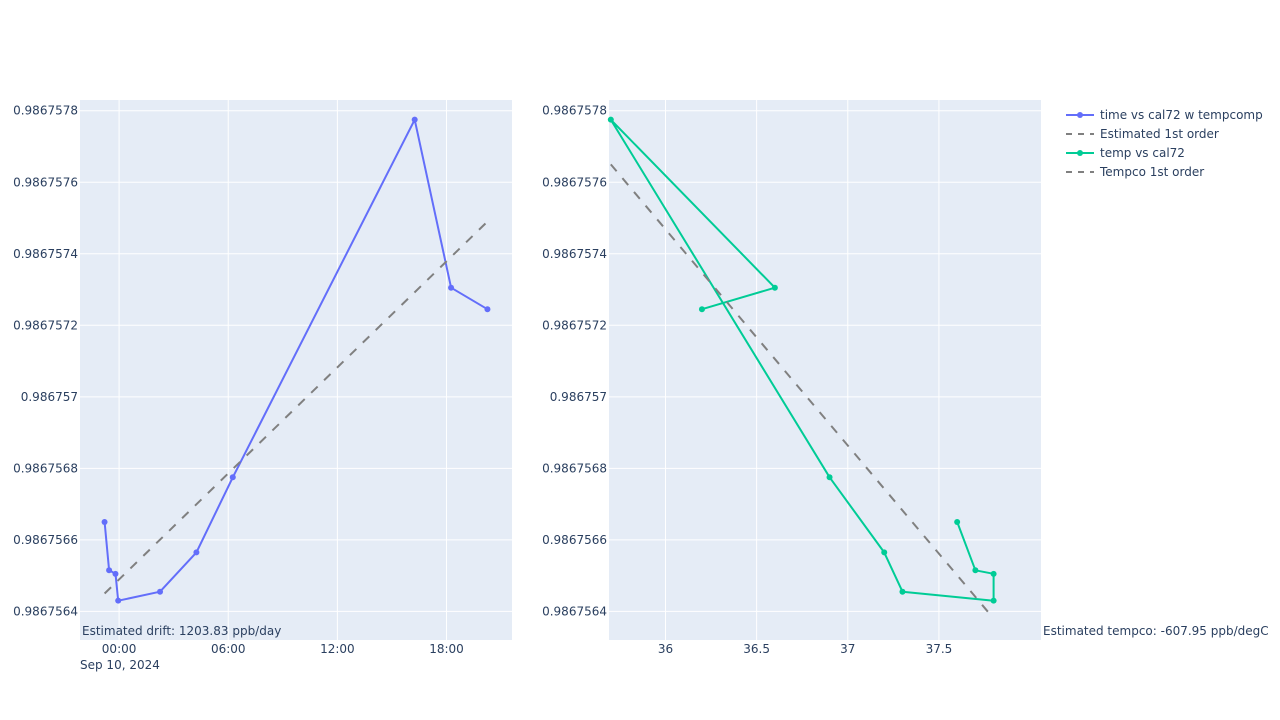 This screenshot has height=720, width=1280. What do you see at coordinates (1142, 153) in the screenshot?
I see `legend-label: temp vs cal72` at bounding box center [1142, 153].